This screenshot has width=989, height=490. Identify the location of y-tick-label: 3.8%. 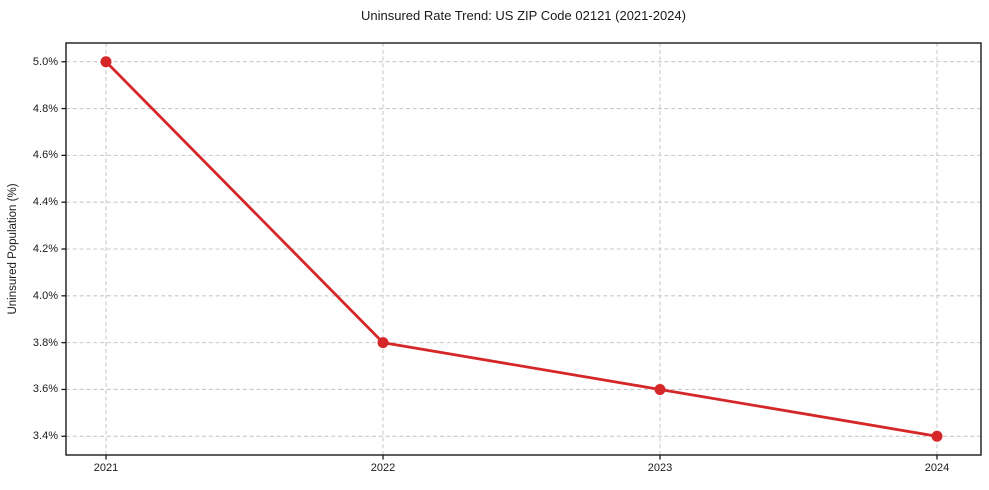
(45, 342).